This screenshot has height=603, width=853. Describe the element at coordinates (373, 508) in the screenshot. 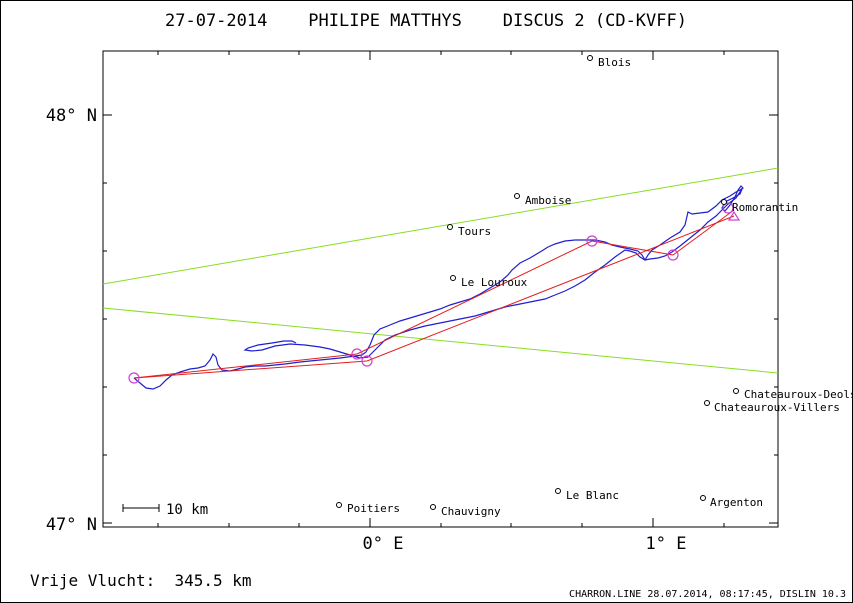

I see `place-label-poitiers: Poitiers` at that location.